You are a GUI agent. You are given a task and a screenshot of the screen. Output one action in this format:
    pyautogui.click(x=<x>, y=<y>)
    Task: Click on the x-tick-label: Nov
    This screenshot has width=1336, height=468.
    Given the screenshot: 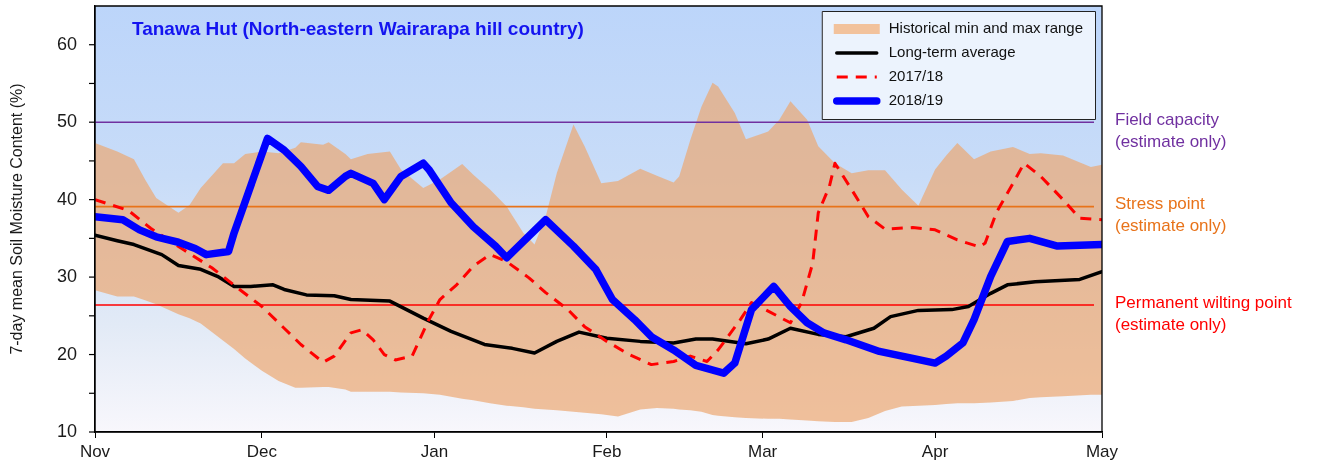 What is the action you would take?
    pyautogui.click(x=95, y=451)
    